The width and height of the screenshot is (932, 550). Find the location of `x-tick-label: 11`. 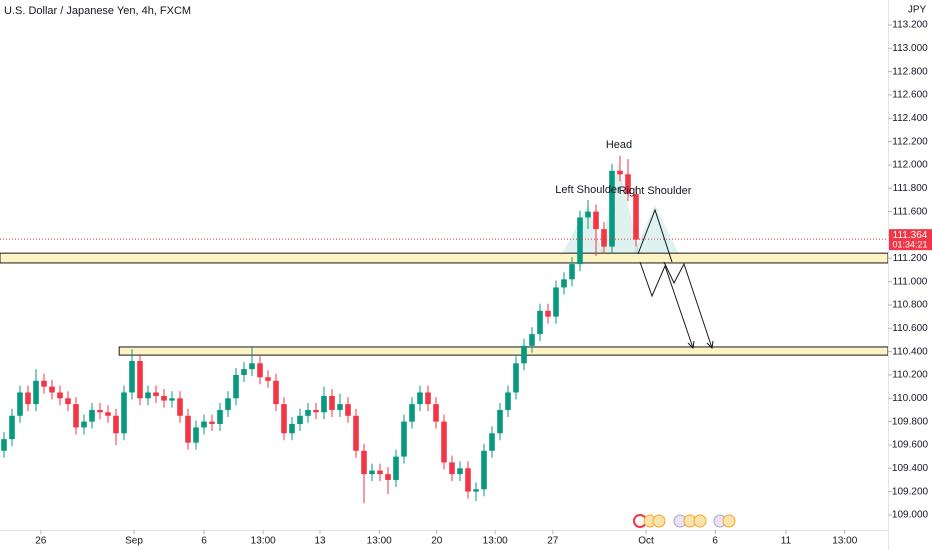

x-tick-label: 11 is located at coordinates (786, 541).